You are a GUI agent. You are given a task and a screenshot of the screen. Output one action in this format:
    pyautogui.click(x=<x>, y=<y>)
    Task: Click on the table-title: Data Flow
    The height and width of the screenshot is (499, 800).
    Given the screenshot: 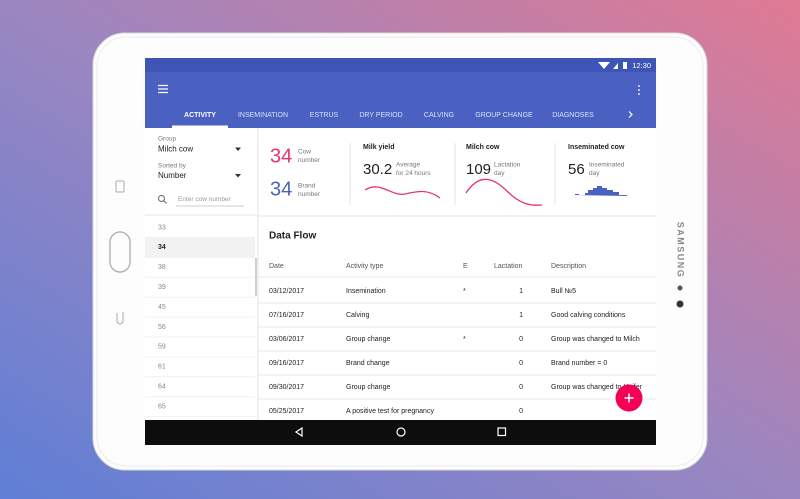 What is the action you would take?
    pyautogui.click(x=292, y=236)
    